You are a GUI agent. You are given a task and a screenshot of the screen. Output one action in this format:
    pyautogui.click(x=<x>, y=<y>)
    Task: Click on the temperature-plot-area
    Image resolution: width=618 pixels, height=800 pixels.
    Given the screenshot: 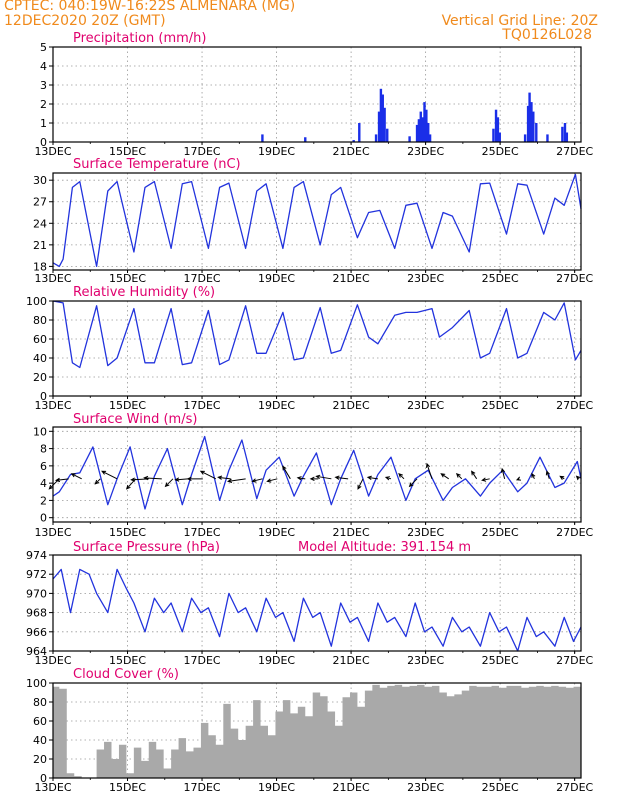 What is the action you would take?
    pyautogui.click(x=317, y=221)
    